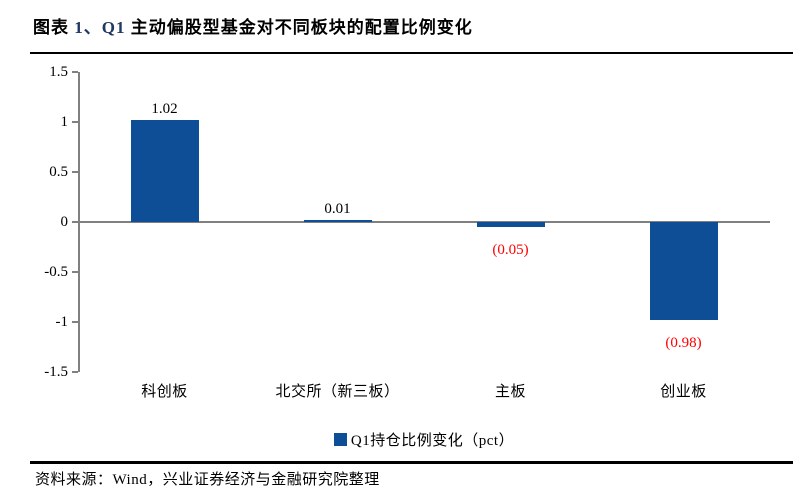  What do you see at coordinates (299, 27) in the screenshot?
I see `figure-title-text: 主动偏股型基金对不同板块的配置比例变化` at bounding box center [299, 27].